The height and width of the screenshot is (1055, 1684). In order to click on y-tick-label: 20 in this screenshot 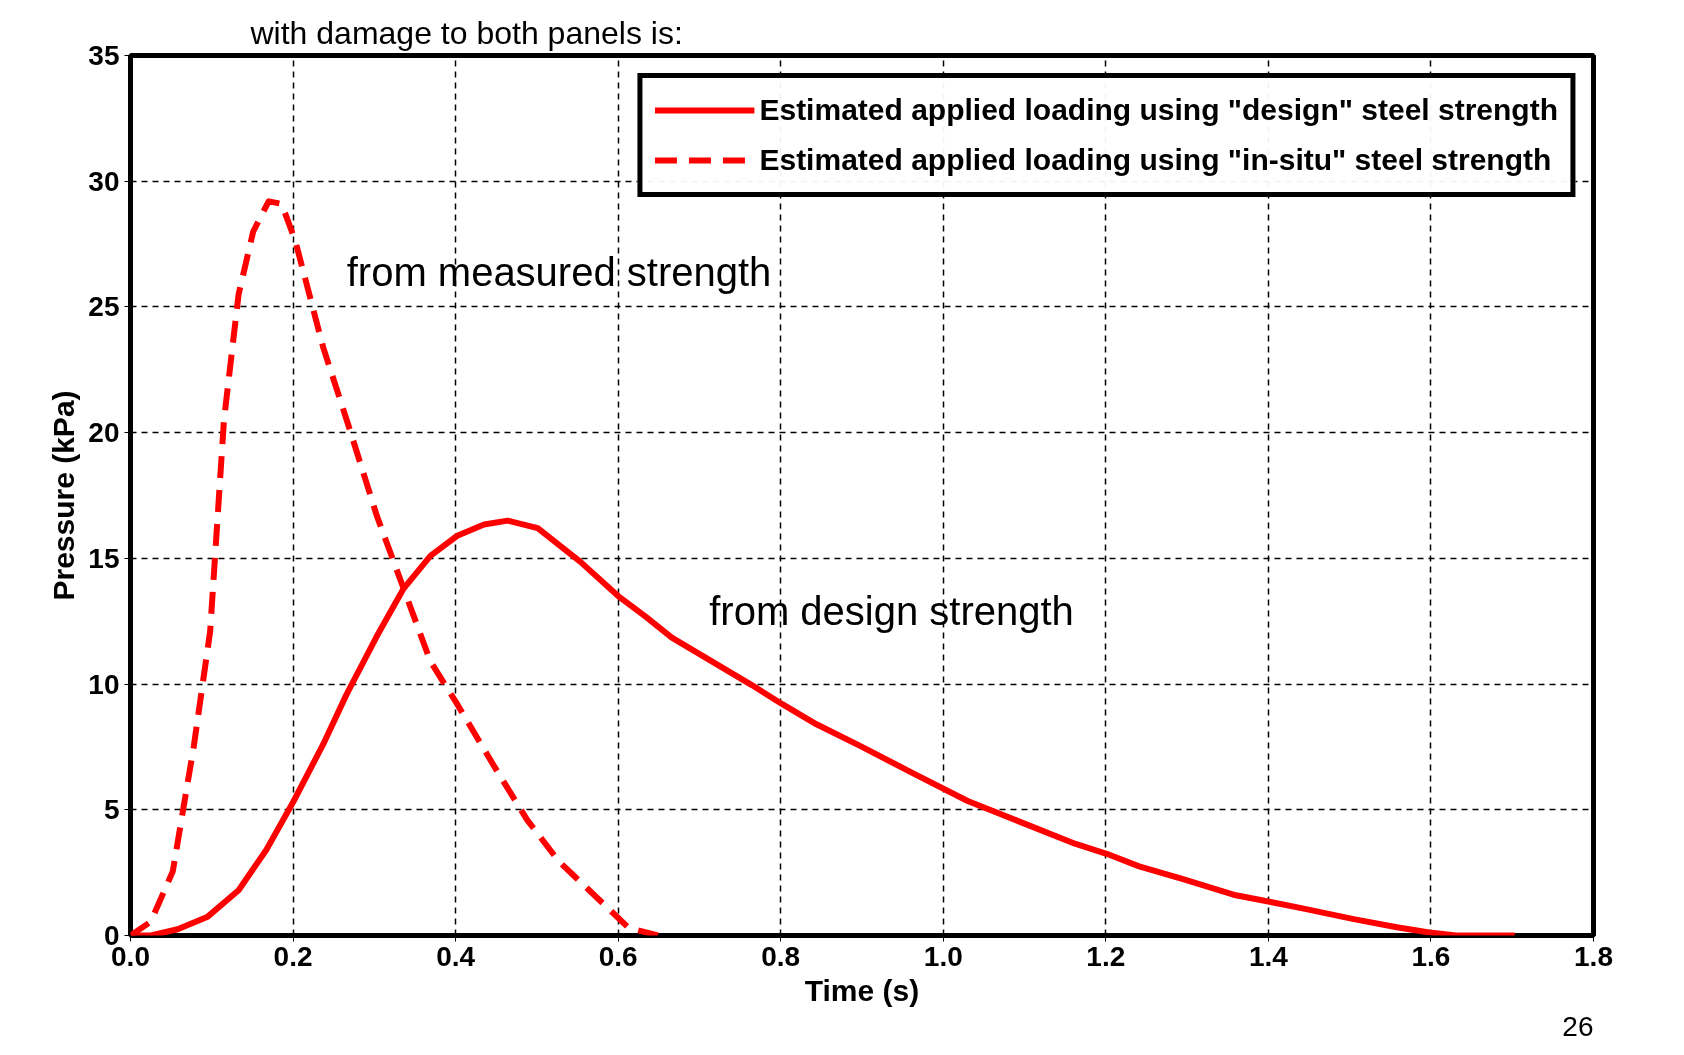, I will do `click(104, 433)`.